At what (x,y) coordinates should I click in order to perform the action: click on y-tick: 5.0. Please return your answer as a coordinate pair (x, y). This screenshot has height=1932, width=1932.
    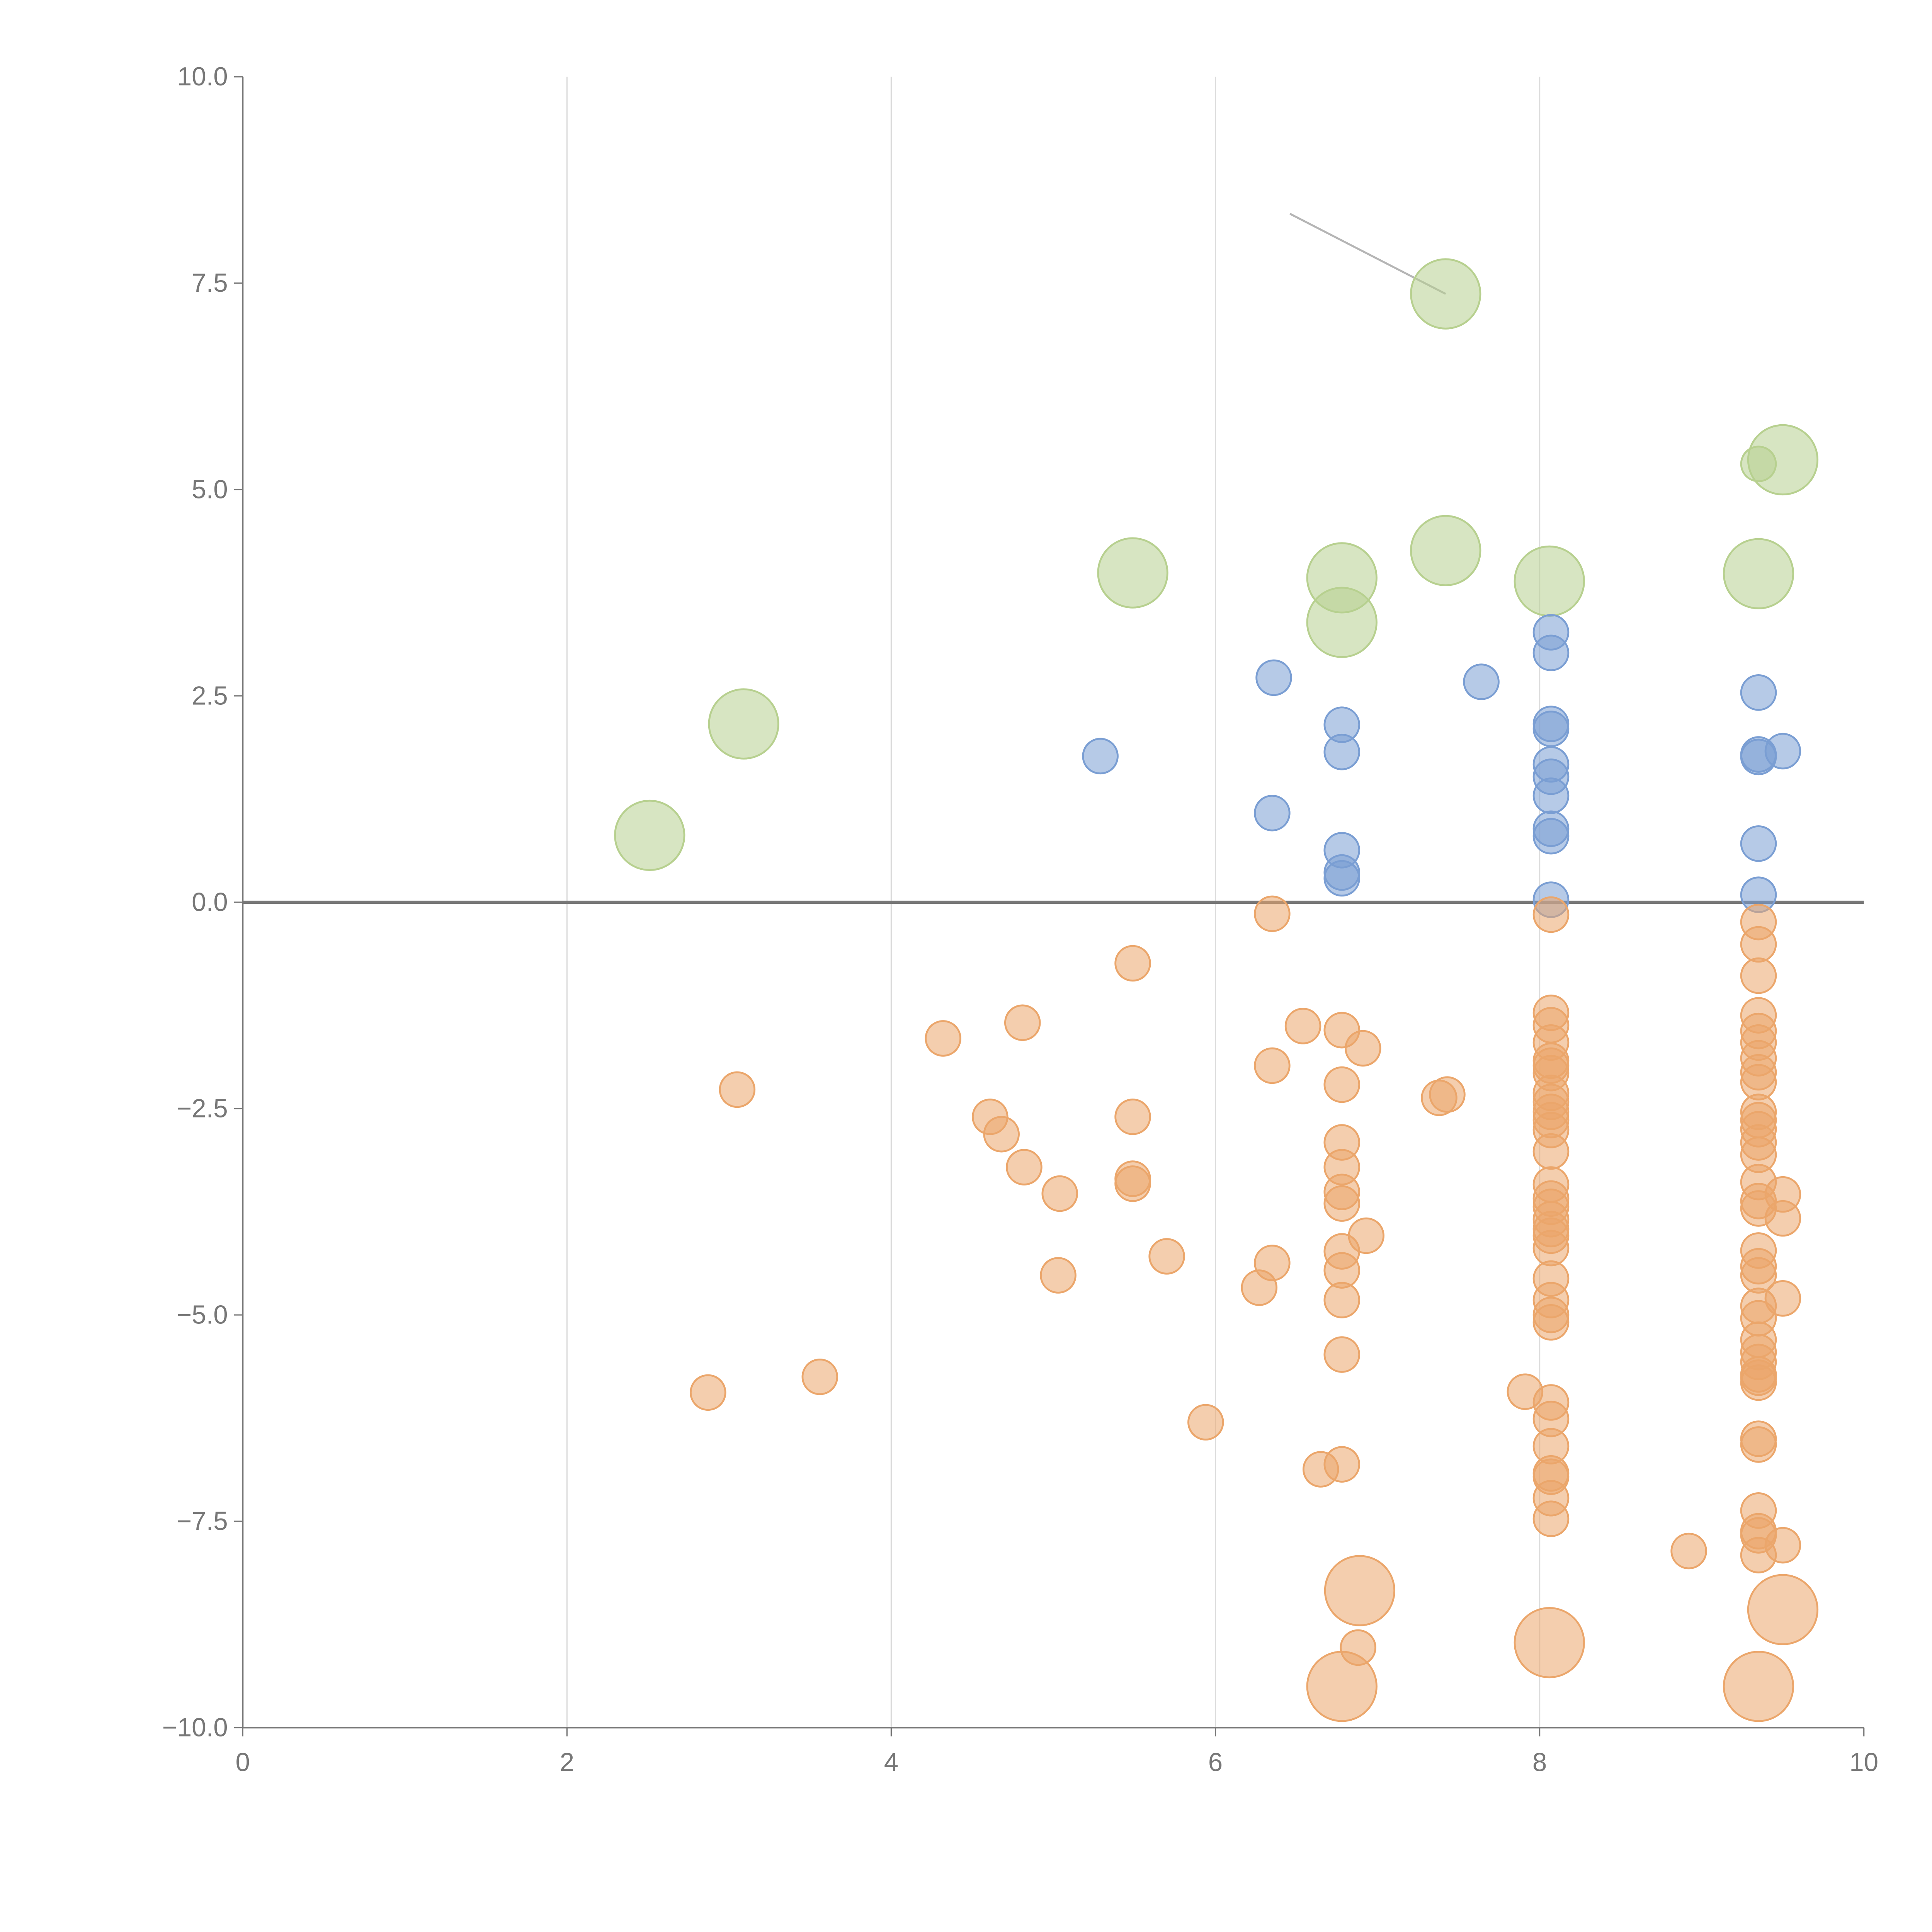
    Looking at the image, I should click on (218, 489).